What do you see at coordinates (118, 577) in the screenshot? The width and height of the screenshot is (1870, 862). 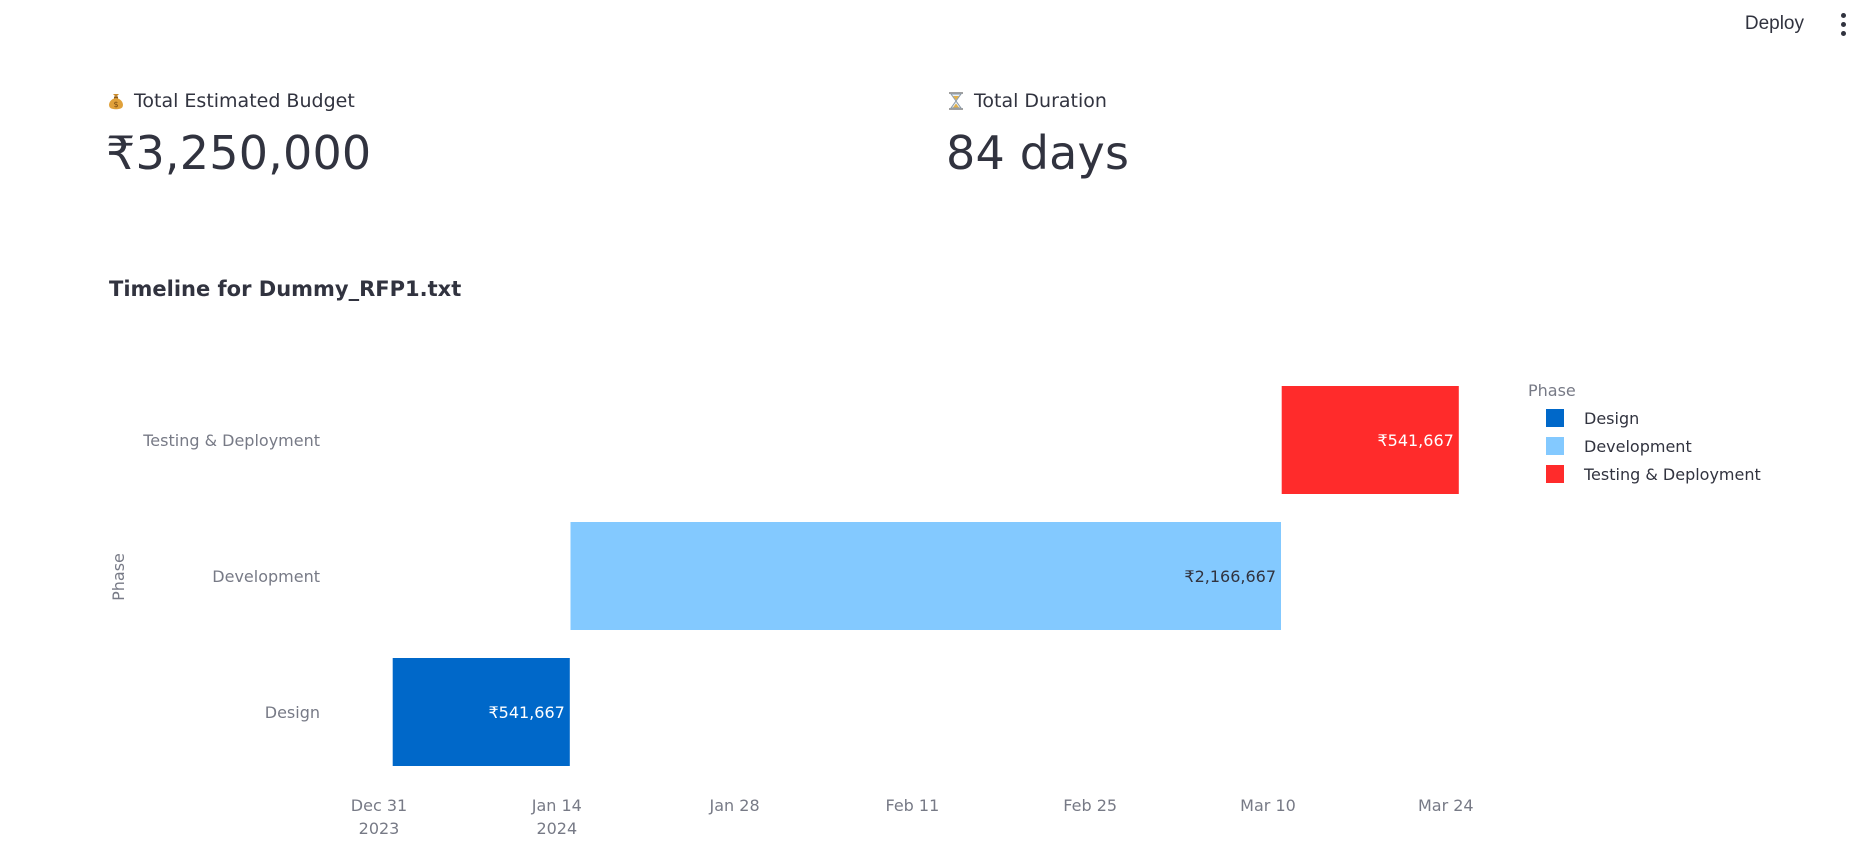 I see `y-axis-title: Phase` at bounding box center [118, 577].